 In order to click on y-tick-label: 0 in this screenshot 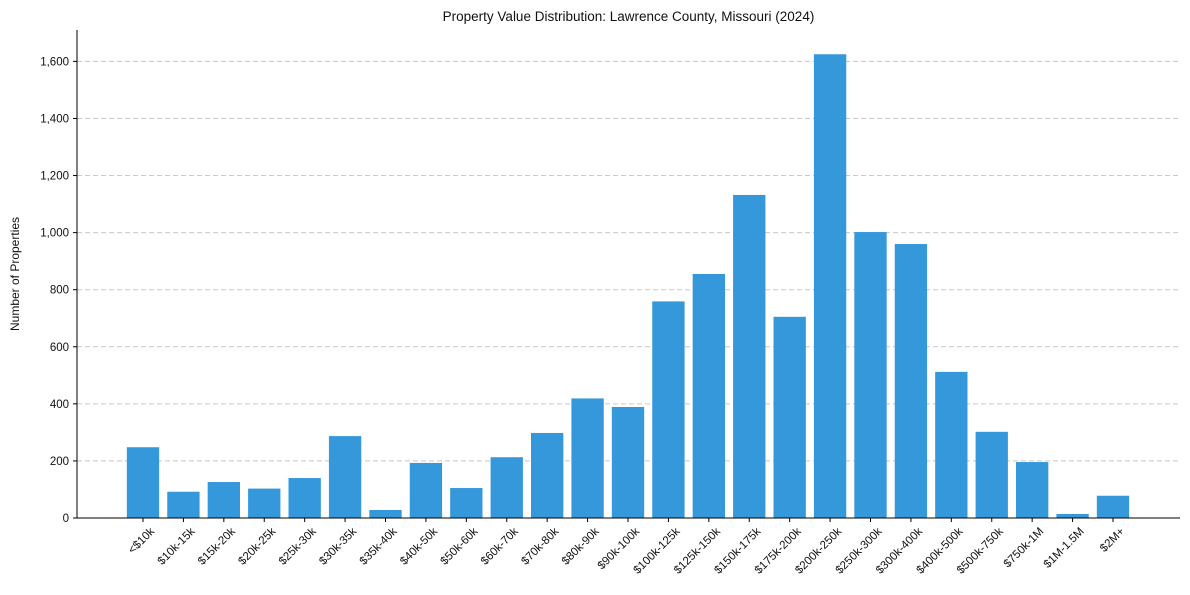, I will do `click(66, 519)`.